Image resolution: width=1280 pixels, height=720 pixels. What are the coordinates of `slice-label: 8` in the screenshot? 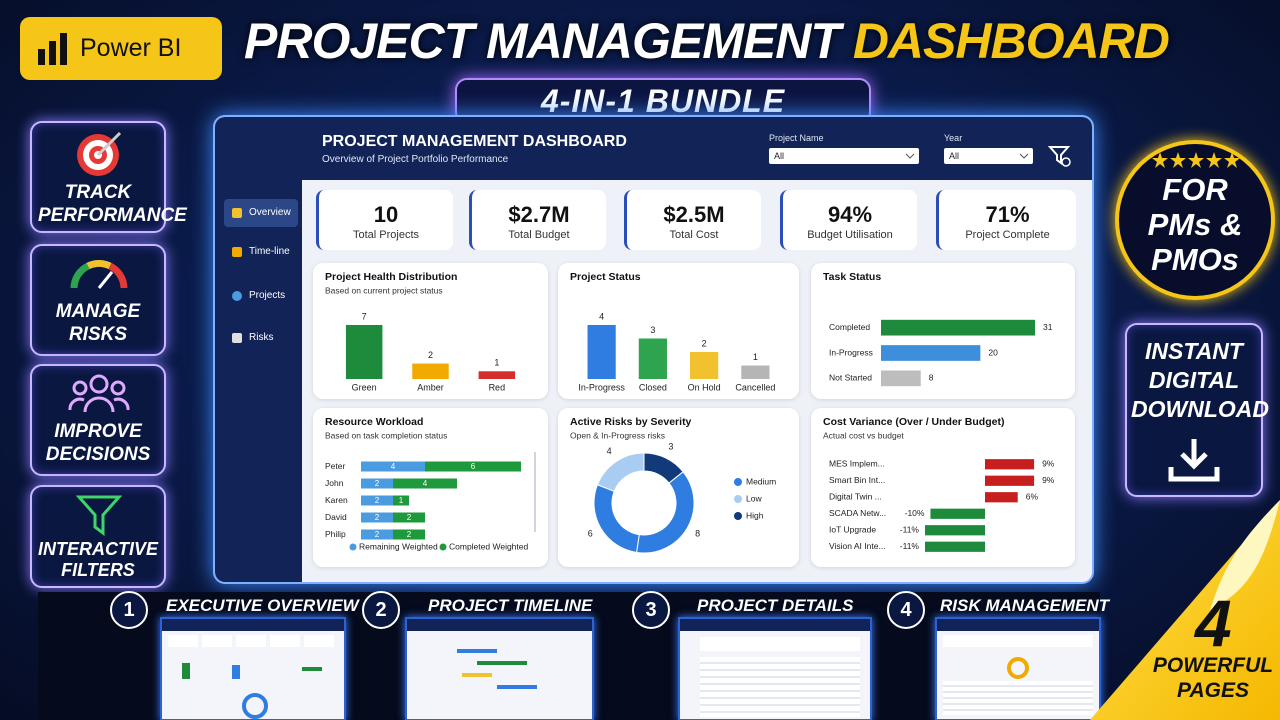 It's located at (697, 533).